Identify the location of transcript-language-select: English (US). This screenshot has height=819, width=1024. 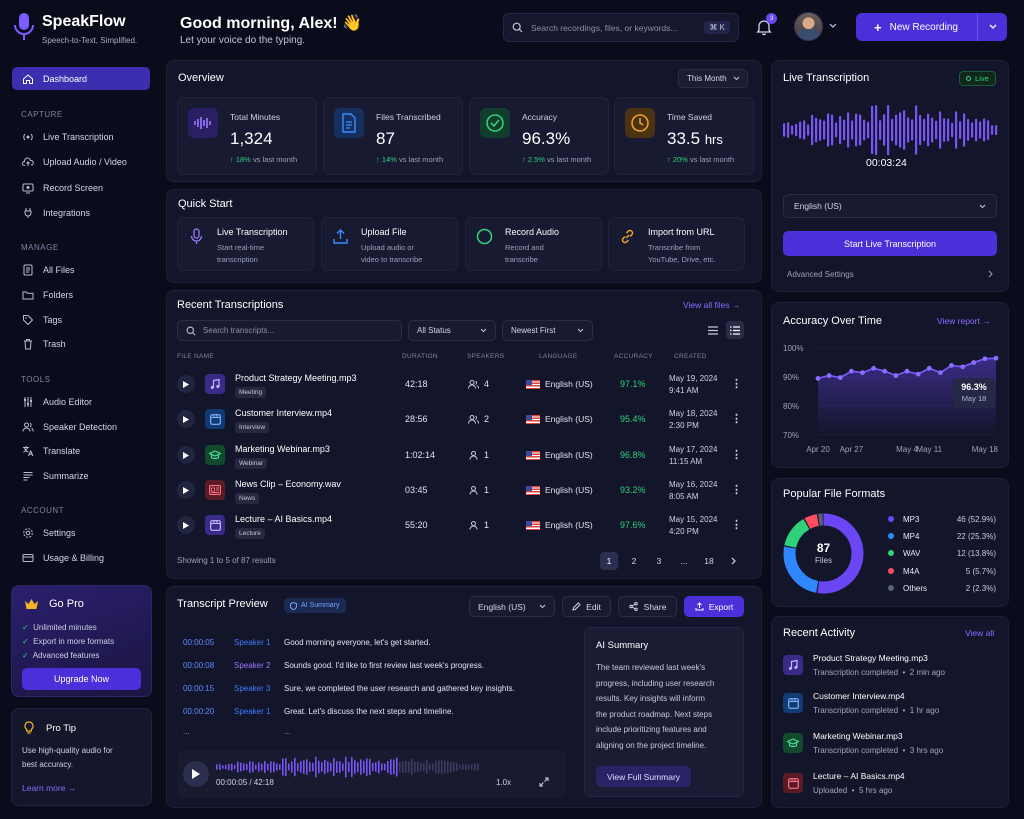
(512, 606).